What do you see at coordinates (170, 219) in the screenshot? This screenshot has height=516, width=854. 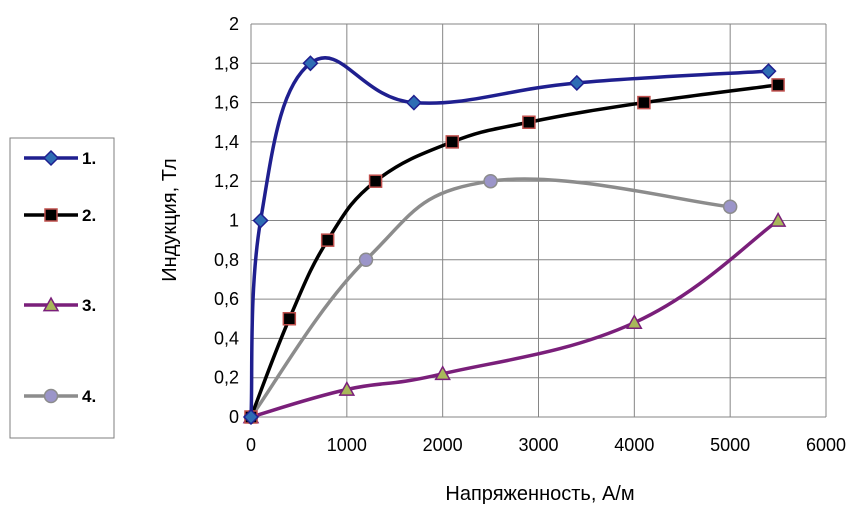 I see `y-axis-title: Индукция, Тл` at bounding box center [170, 219].